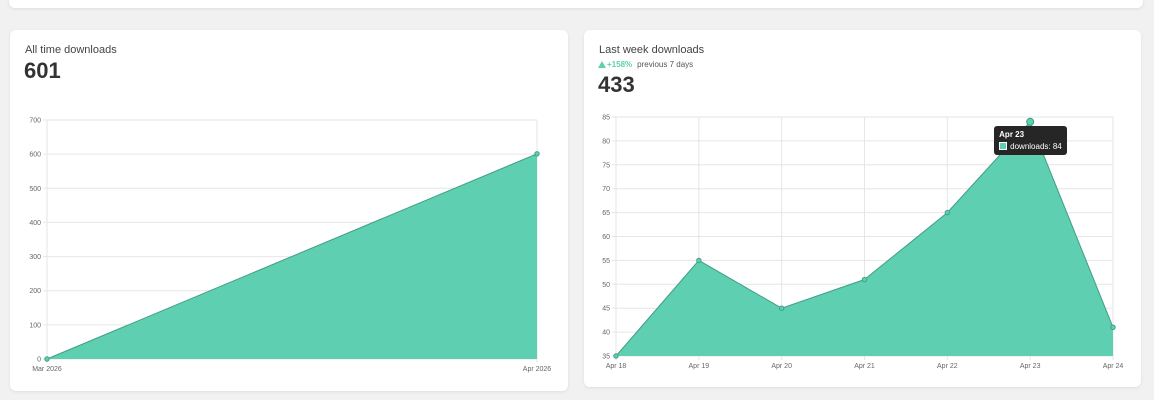  Describe the element at coordinates (35, 155) in the screenshot. I see `y-tick-label: 600` at that location.